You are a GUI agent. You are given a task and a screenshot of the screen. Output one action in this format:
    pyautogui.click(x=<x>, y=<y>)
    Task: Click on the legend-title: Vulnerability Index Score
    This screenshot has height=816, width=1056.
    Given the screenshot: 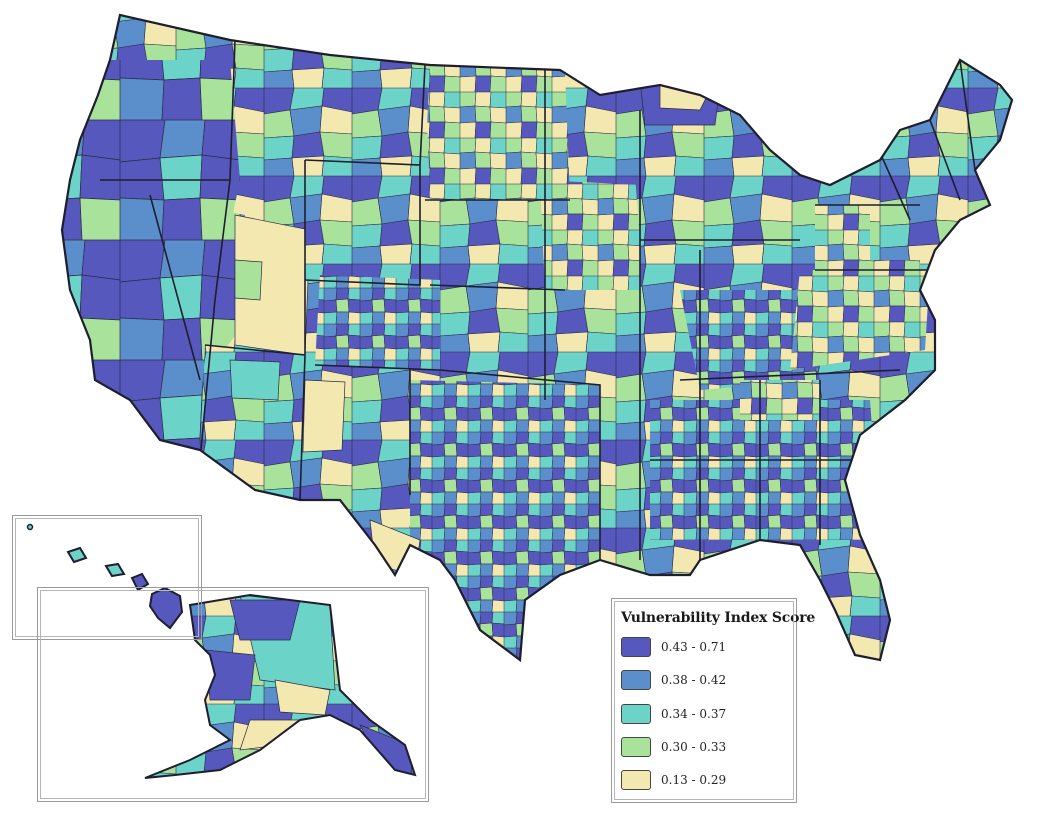 What is the action you would take?
    pyautogui.click(x=718, y=618)
    